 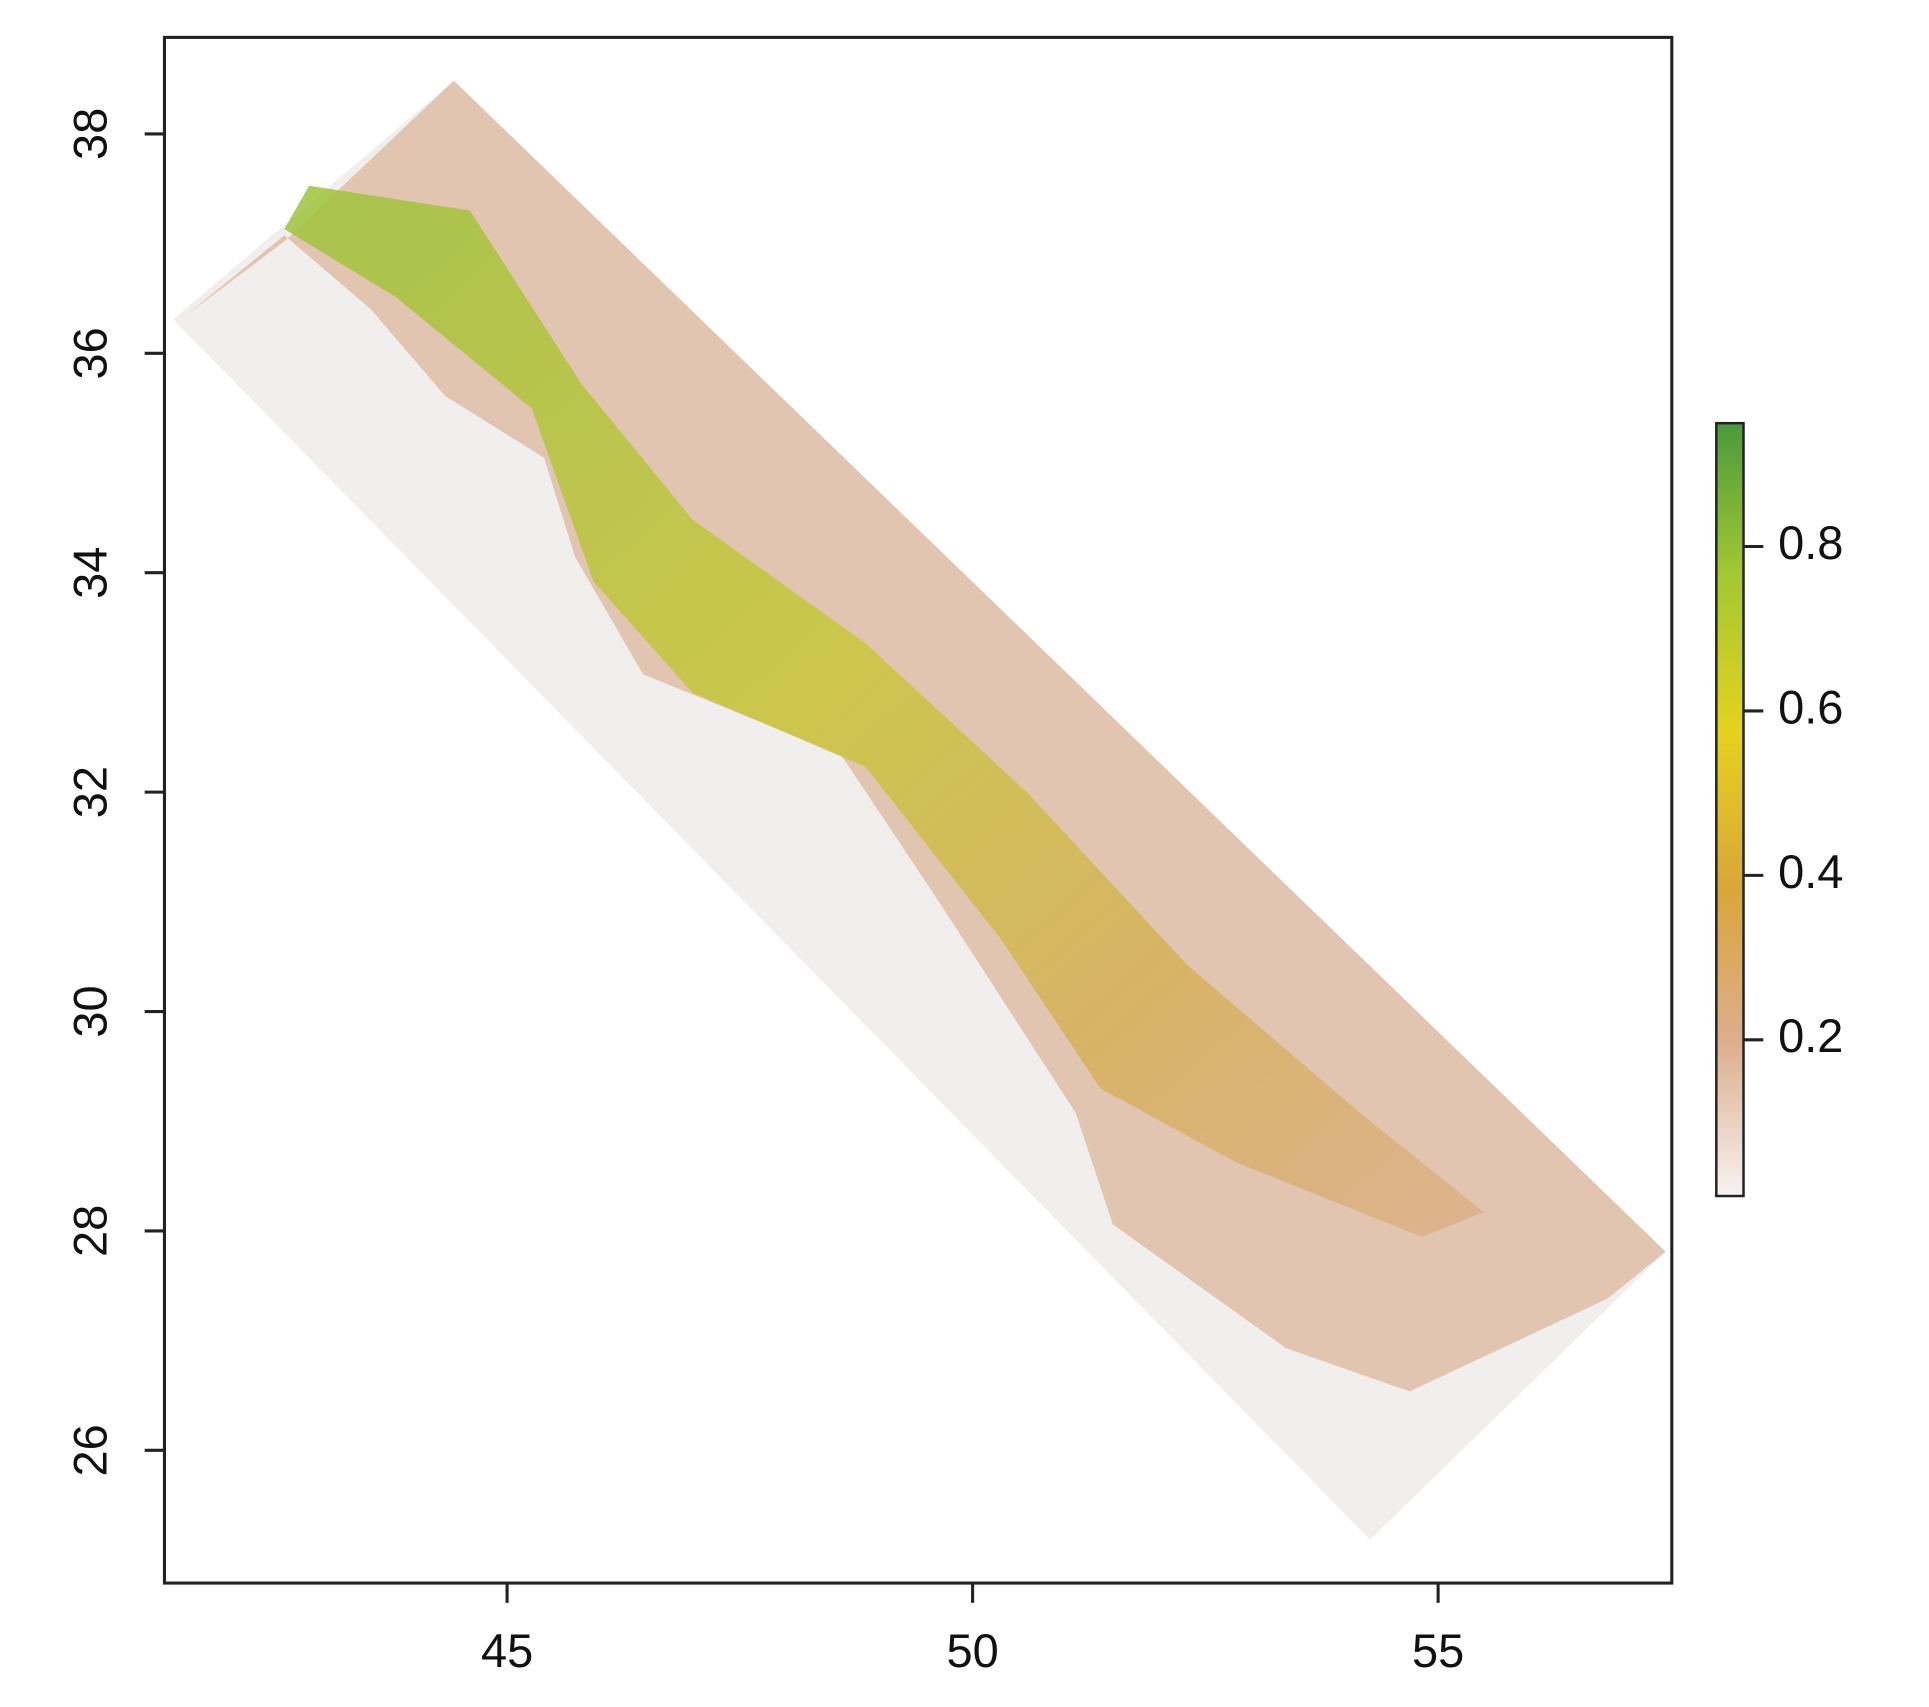 What do you see at coordinates (89, 573) in the screenshot?
I see `y-tick-label: 34` at bounding box center [89, 573].